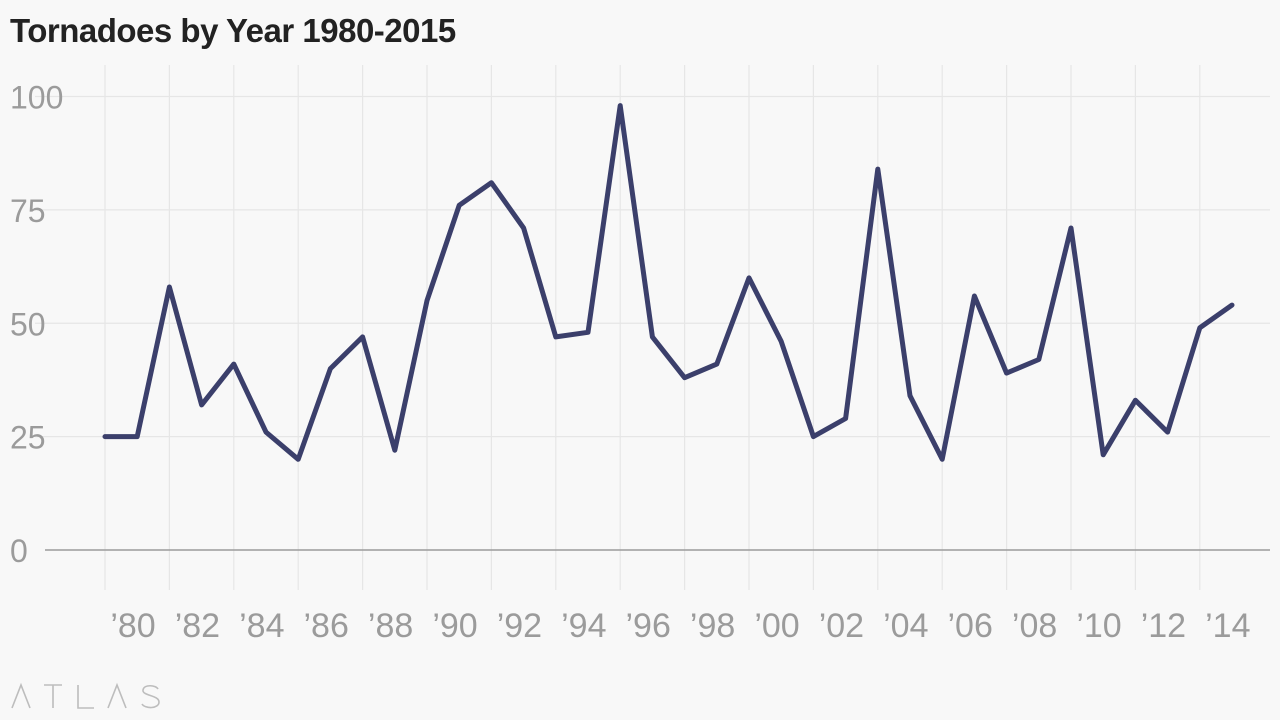  Describe the element at coordinates (841, 626) in the screenshot. I see `x-tick-label: ’02` at that location.